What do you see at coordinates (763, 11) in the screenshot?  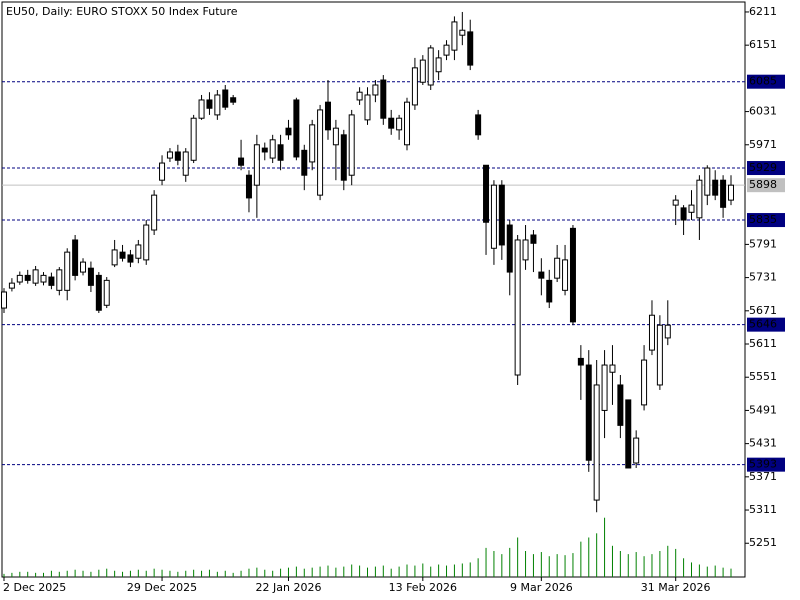 I see `y-tick-label: 6211` at bounding box center [763, 11].